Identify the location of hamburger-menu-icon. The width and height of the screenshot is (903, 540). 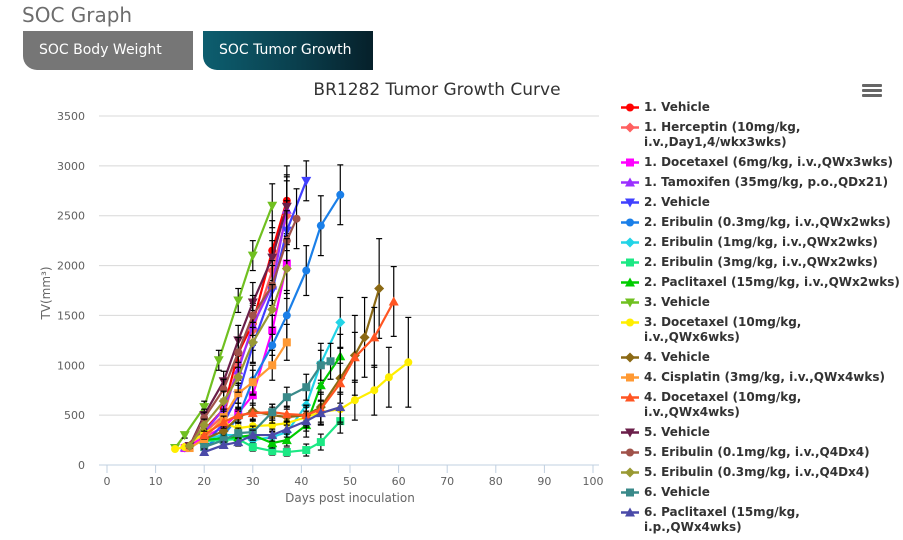
(872, 92).